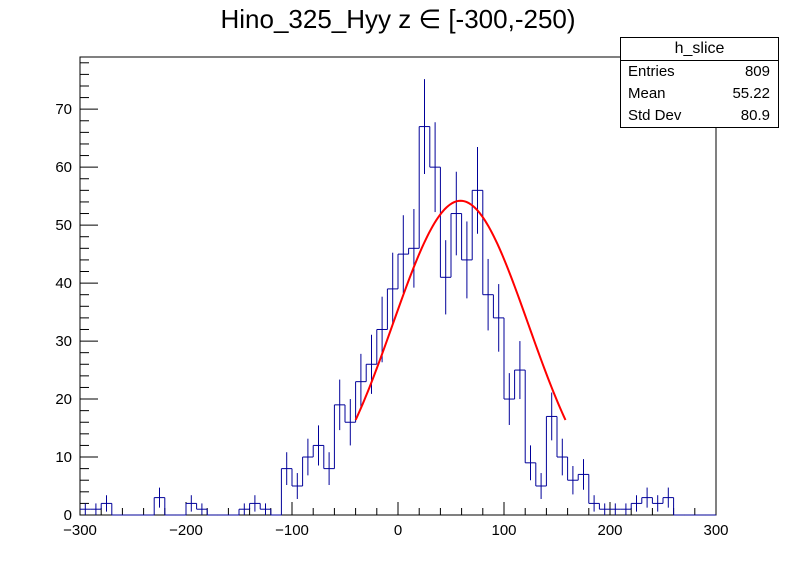  Describe the element at coordinates (63, 399) in the screenshot. I see `y-tick-label: 20` at that location.